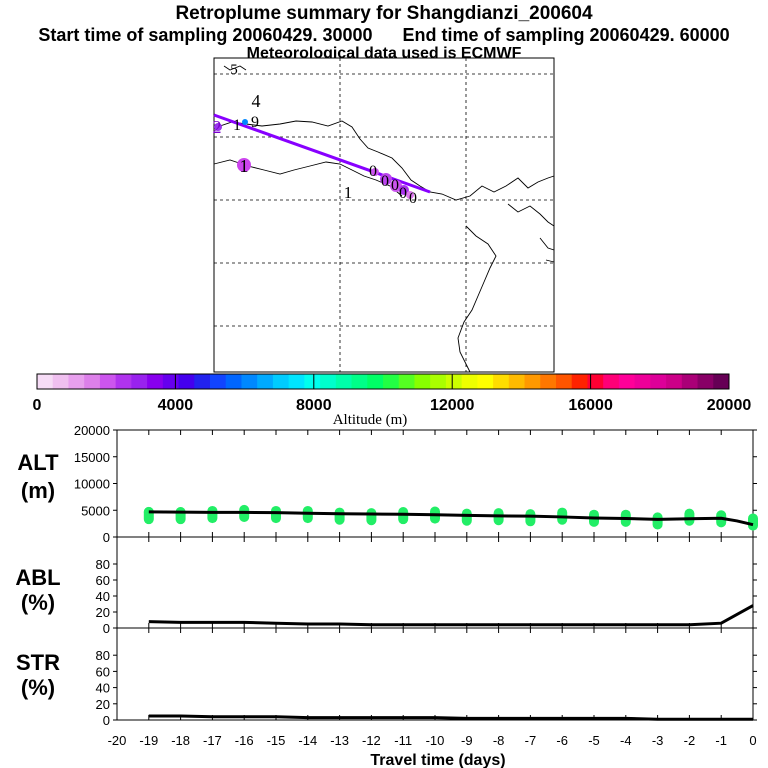 This screenshot has width=768, height=768. What do you see at coordinates (371, 740) in the screenshot?
I see `x-tick-label: -12` at bounding box center [371, 740].